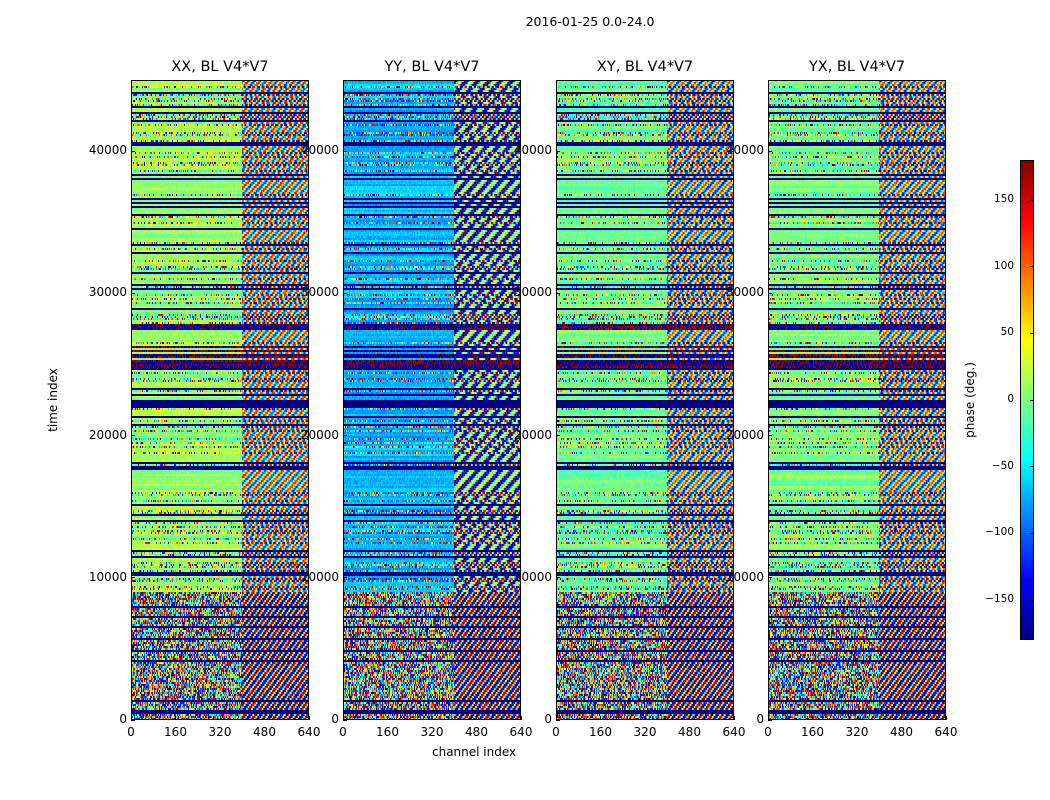 Image resolution: width=1050 pixels, height=800 pixels. Describe the element at coordinates (857, 400) in the screenshot. I see `heatmap-yx` at that location.